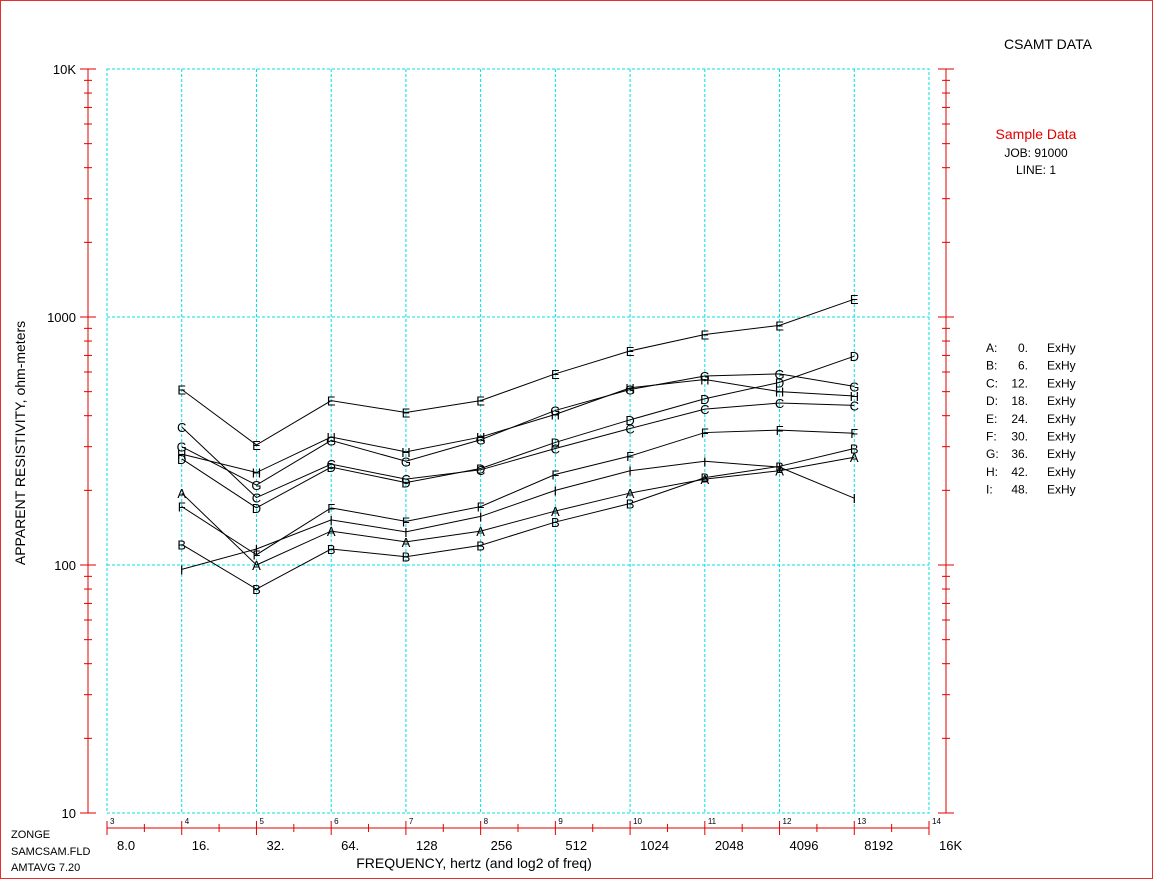 The image size is (1153, 879). What do you see at coordinates (350, 845) in the screenshot?
I see `x-freq-label: 64.` at bounding box center [350, 845].